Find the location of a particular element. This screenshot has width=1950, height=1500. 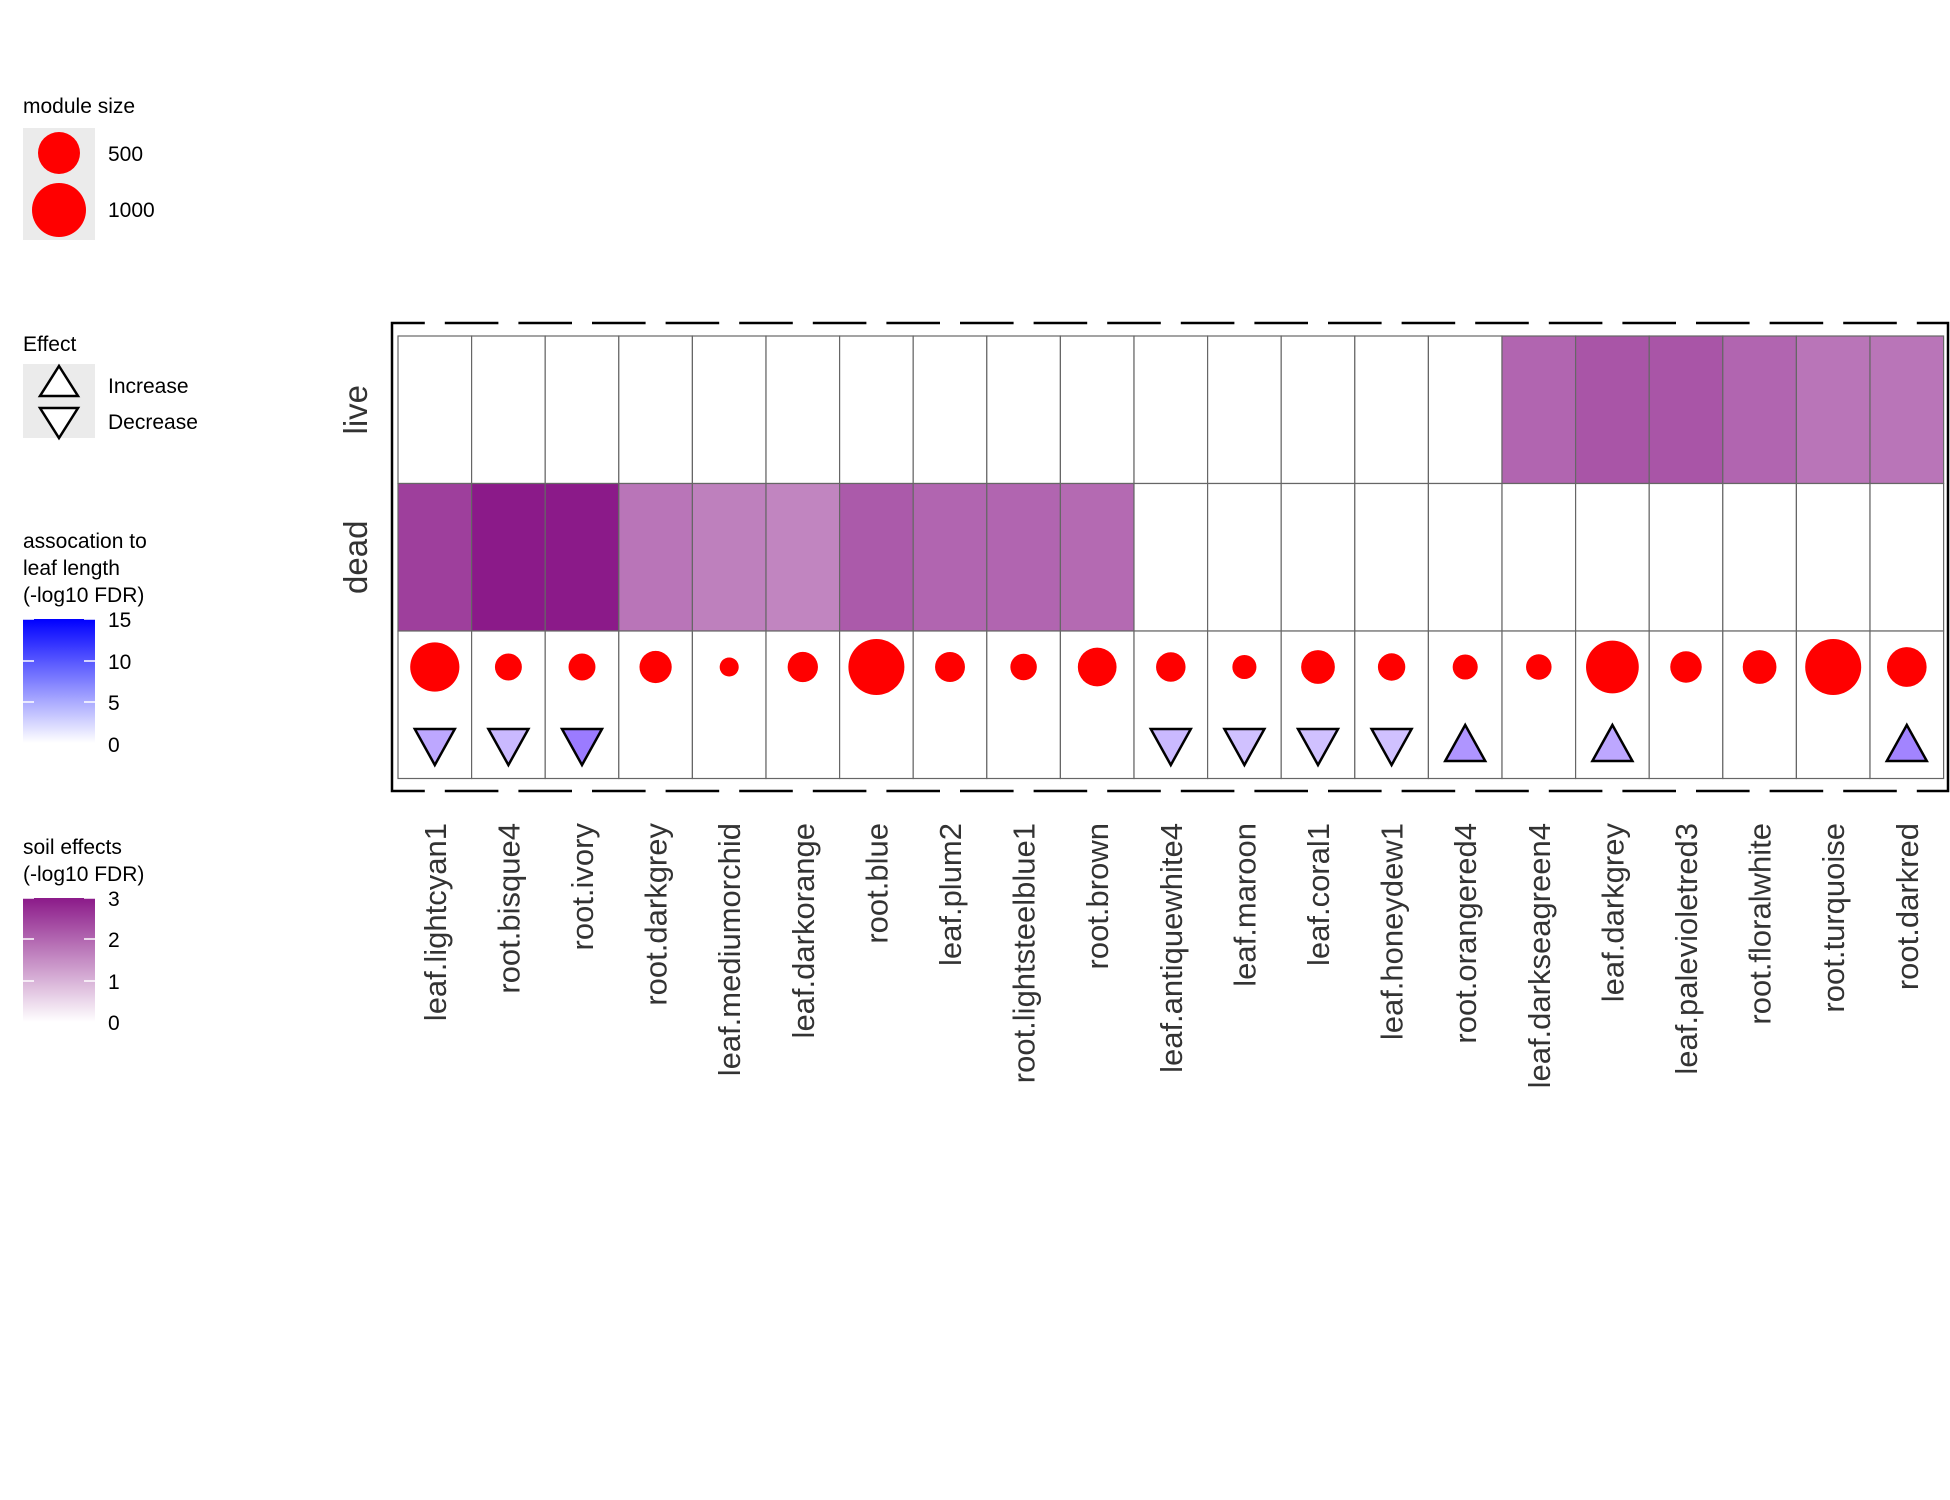

module-size-point-leaf.antiquewhite4 is located at coordinates (1171, 667).